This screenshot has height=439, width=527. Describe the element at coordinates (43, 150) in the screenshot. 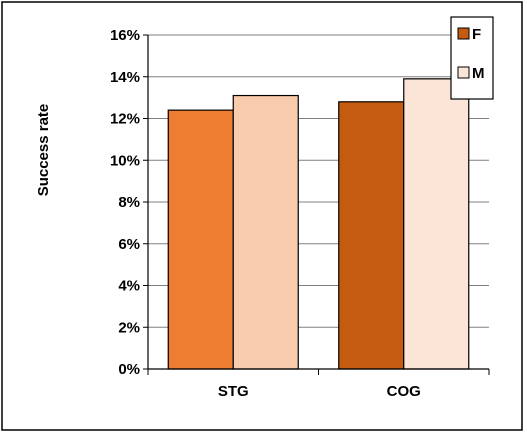

I see `y-axis-label: Success rate` at that location.